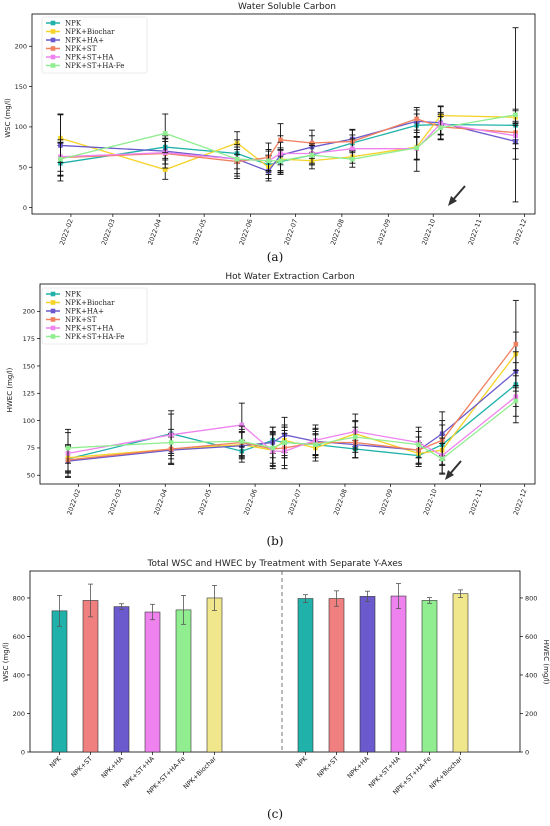 This screenshot has width=550, height=826. Describe the element at coordinates (23, 752) in the screenshot. I see `left-y-tick-label: 0` at that location.